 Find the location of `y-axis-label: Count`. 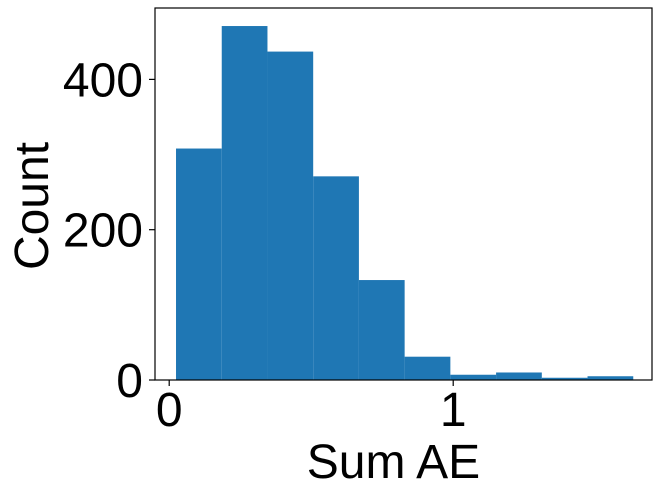

y-axis-label: Count is located at coordinates (32, 206).